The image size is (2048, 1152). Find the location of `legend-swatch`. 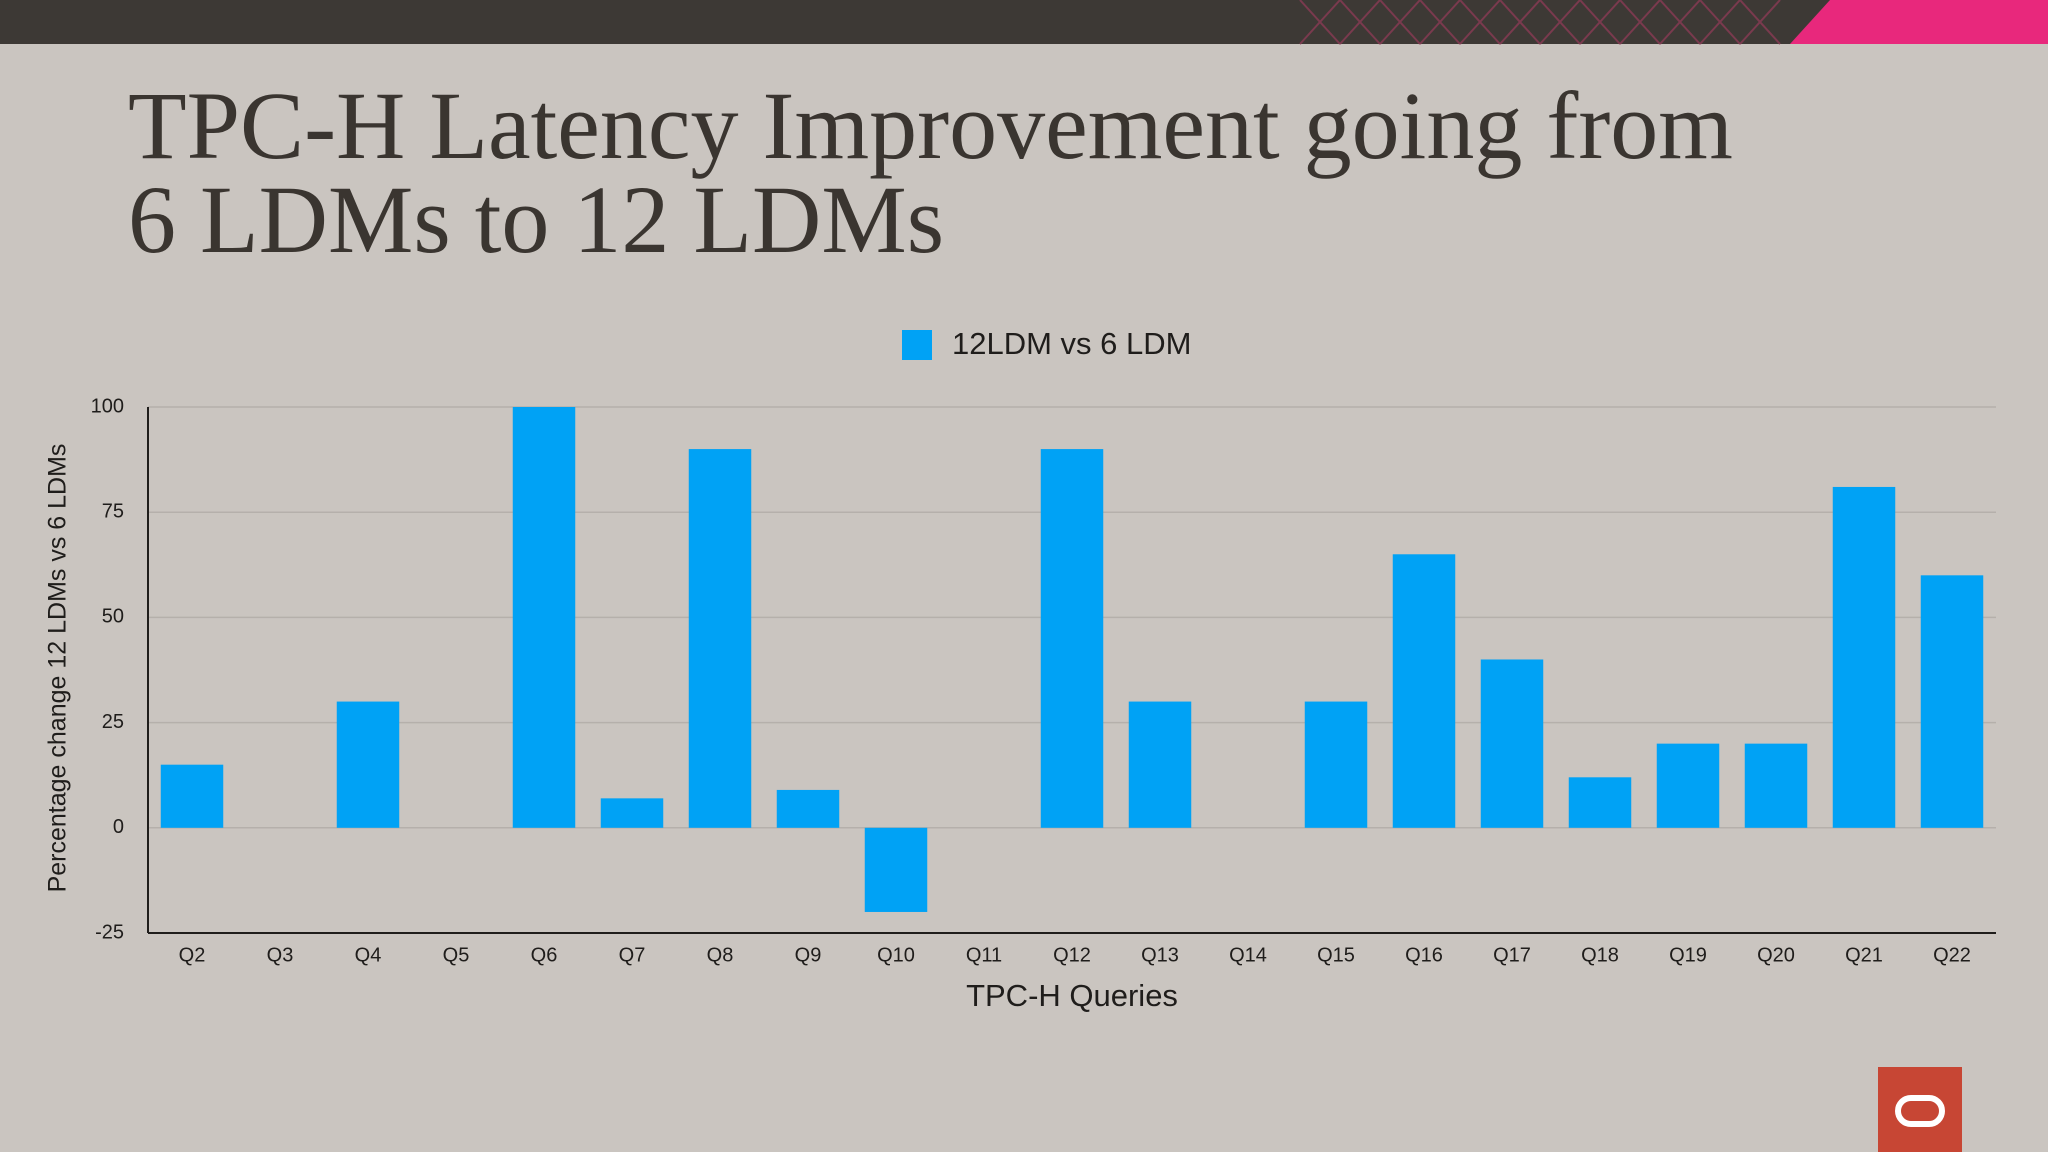

legend-swatch is located at coordinates (917, 345).